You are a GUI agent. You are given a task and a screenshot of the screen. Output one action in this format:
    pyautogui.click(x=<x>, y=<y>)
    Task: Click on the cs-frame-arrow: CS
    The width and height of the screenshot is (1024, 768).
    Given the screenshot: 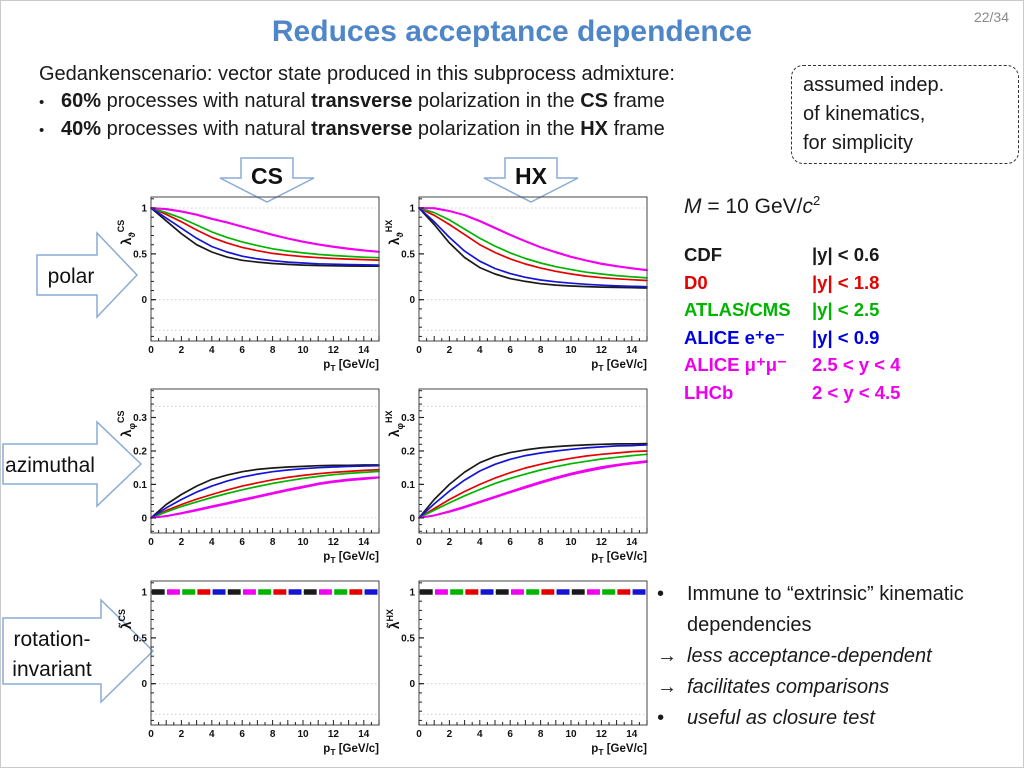 What is the action you would take?
    pyautogui.click(x=267, y=182)
    